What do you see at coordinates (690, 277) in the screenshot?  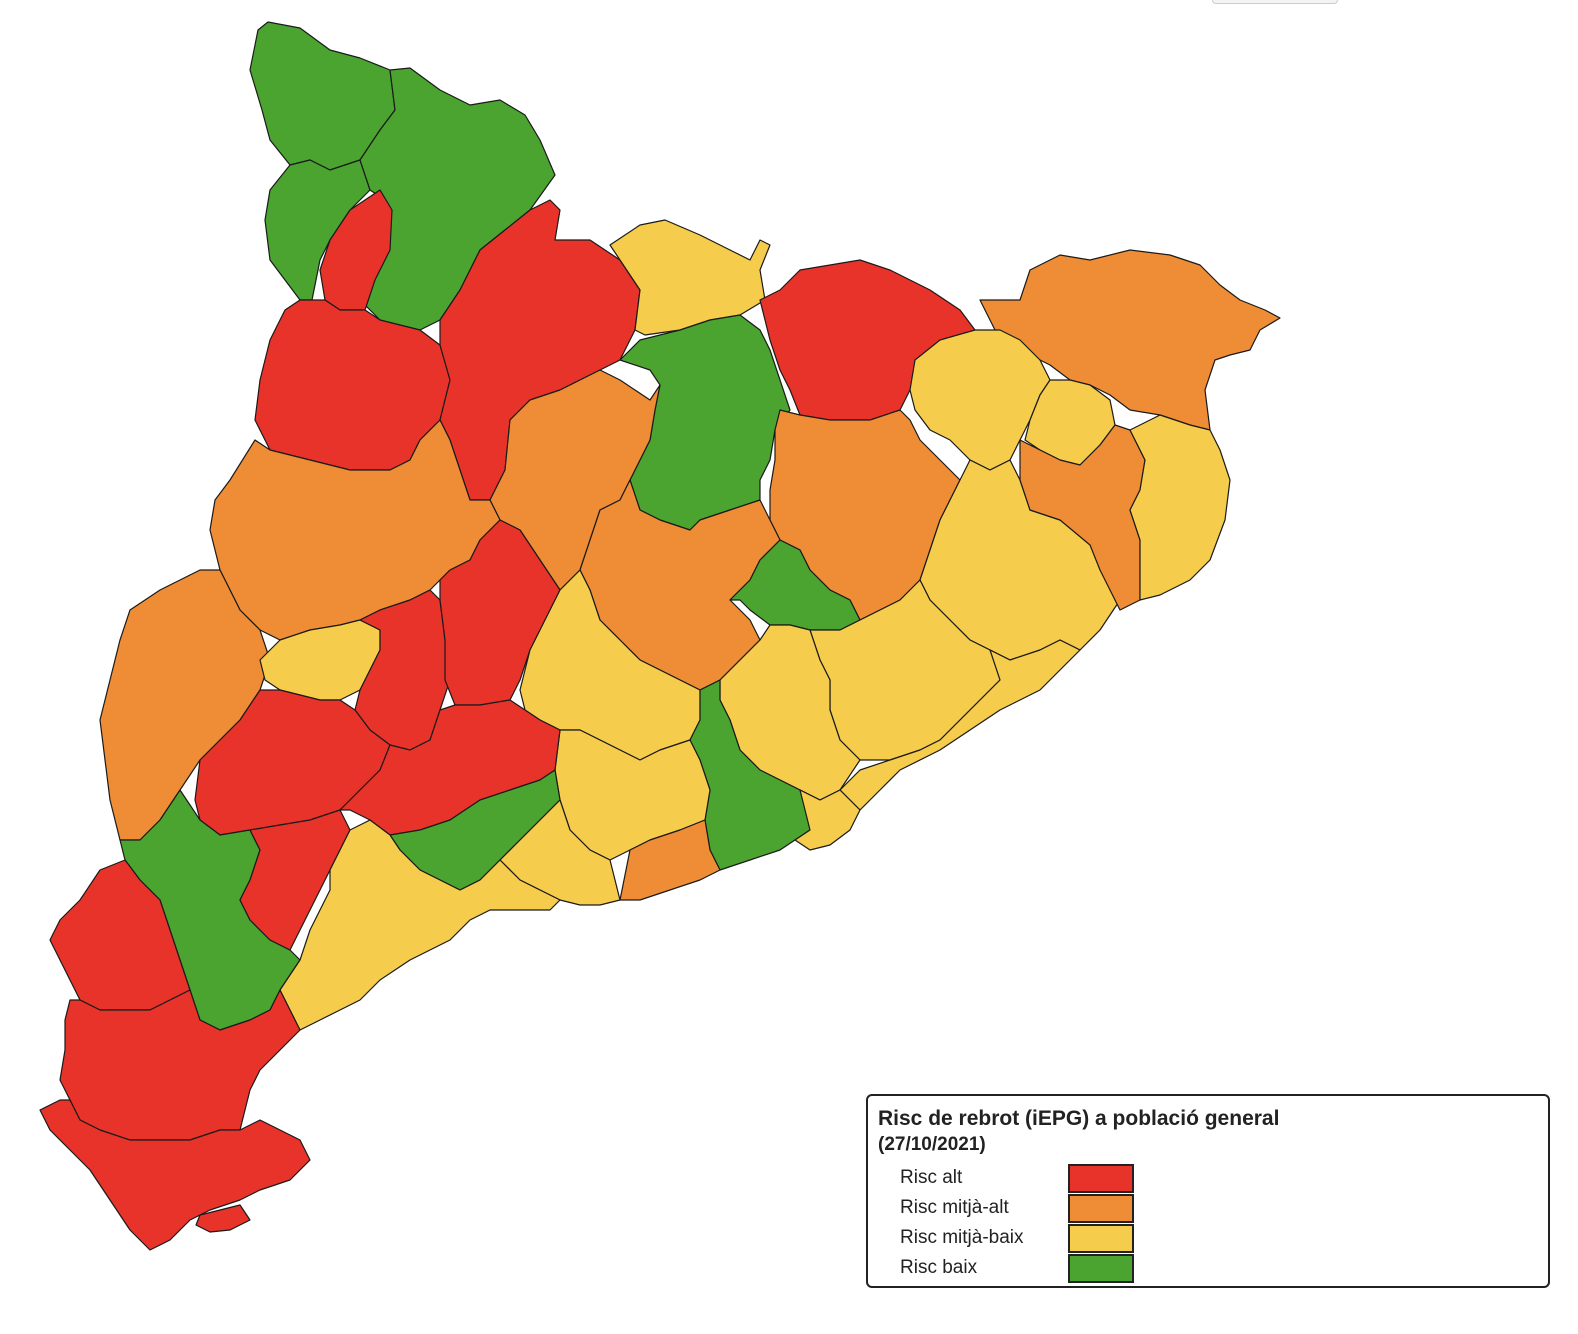 I see `region-cerdanya` at bounding box center [690, 277].